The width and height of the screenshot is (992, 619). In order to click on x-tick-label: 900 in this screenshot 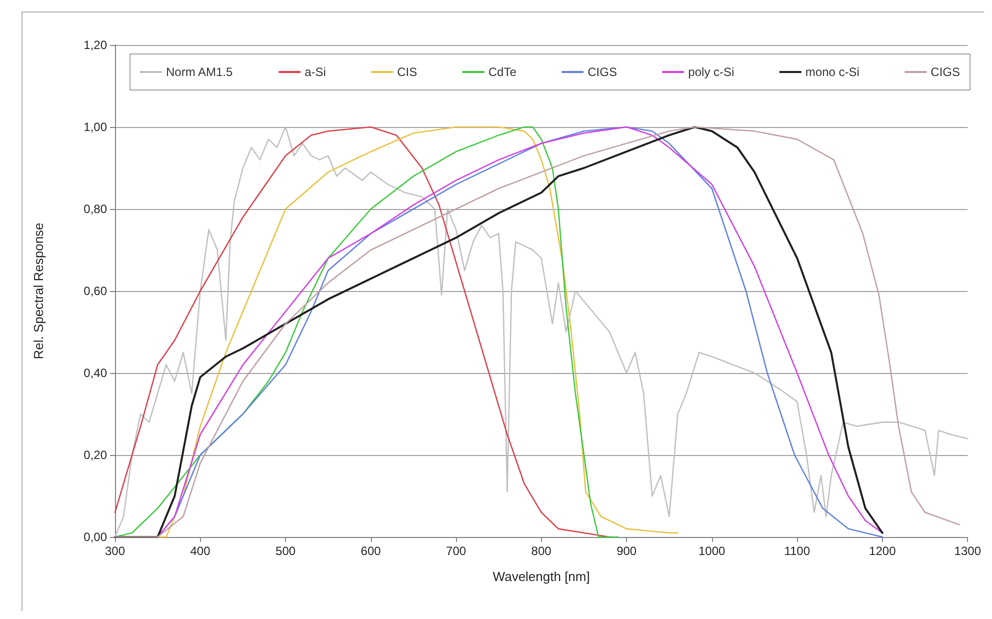, I will do `click(626, 551)`.